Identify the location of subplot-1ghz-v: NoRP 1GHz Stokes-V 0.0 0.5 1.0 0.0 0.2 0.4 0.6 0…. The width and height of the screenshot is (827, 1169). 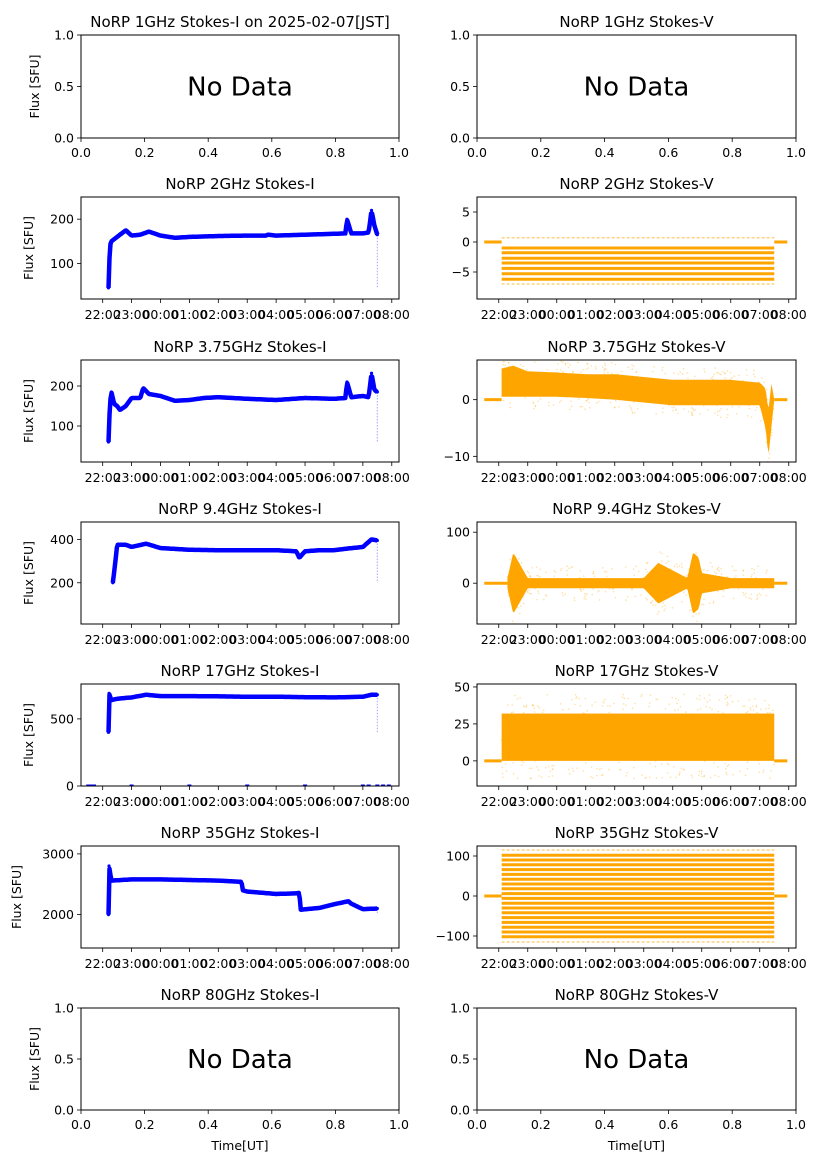
(628, 86).